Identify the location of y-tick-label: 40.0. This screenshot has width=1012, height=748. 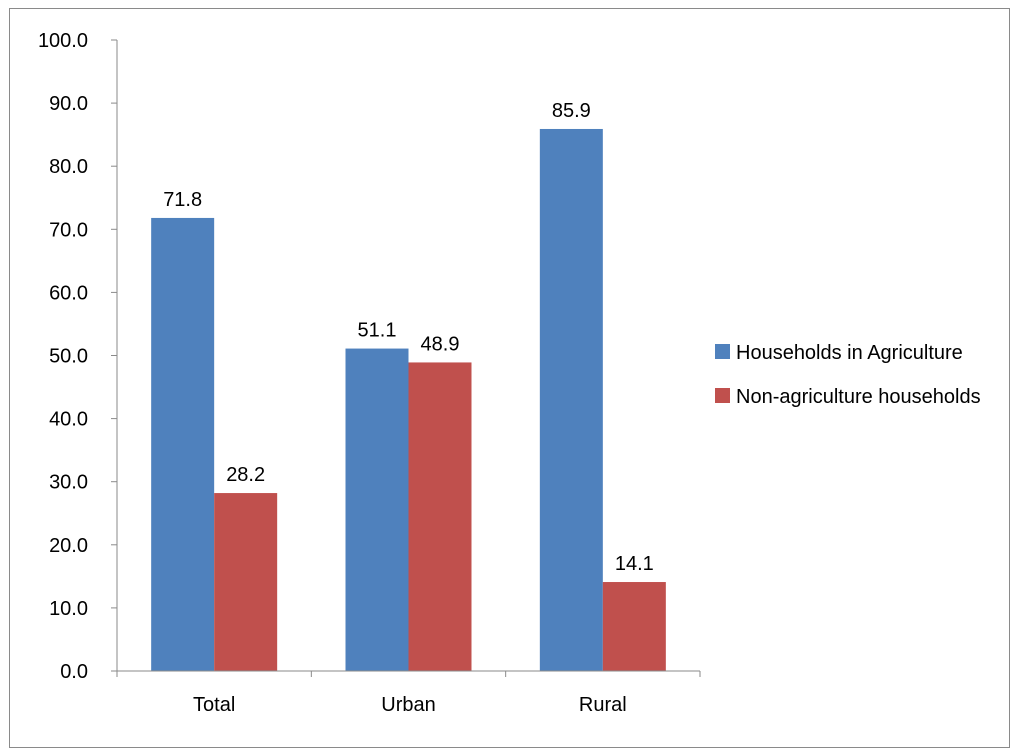
(68, 420).